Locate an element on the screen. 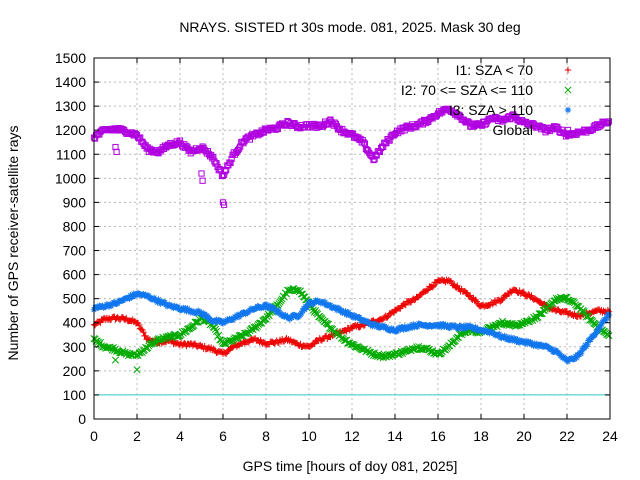 Image resolution: width=640 pixels, height=480 pixels. legend-label: Global is located at coordinates (513, 130).